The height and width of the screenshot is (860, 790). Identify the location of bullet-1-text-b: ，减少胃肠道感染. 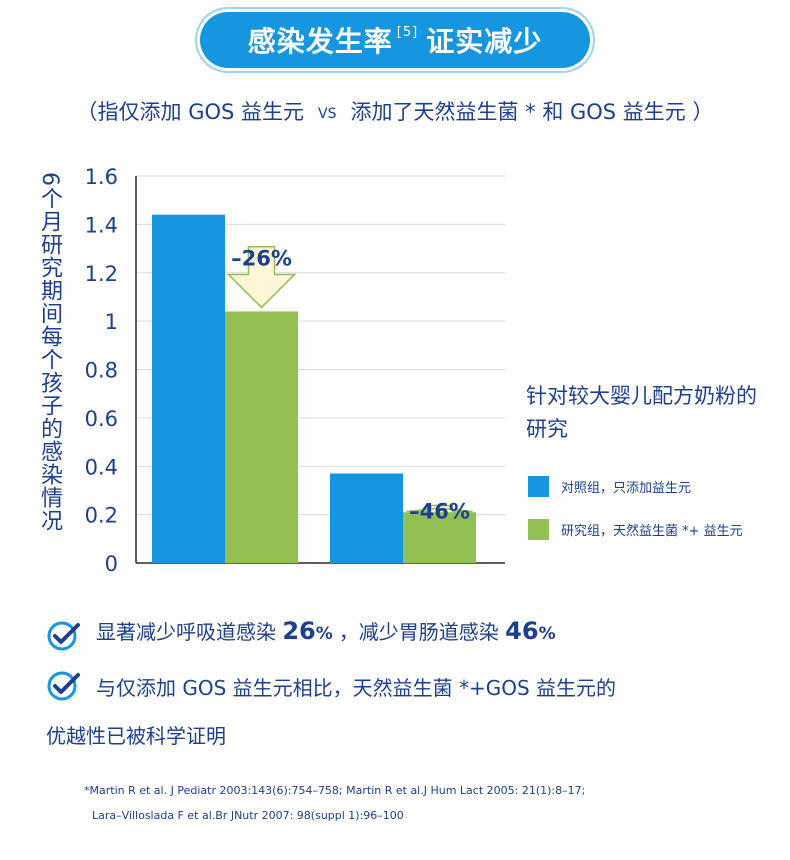
(418, 632).